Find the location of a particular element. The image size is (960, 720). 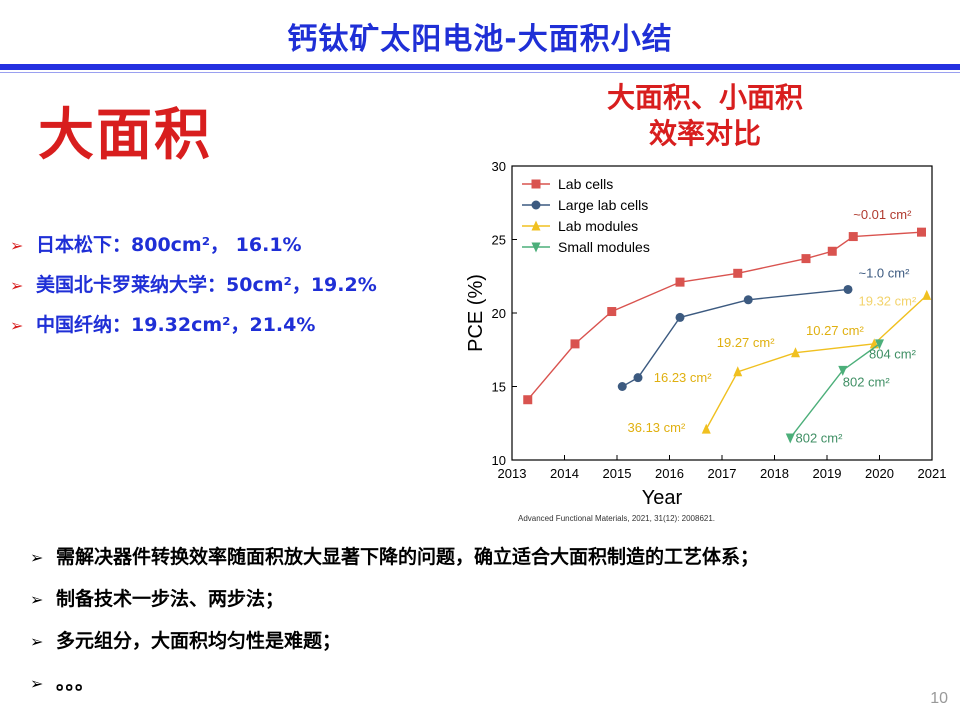

annotation-label: 19.27 cm² is located at coordinates (746, 342).